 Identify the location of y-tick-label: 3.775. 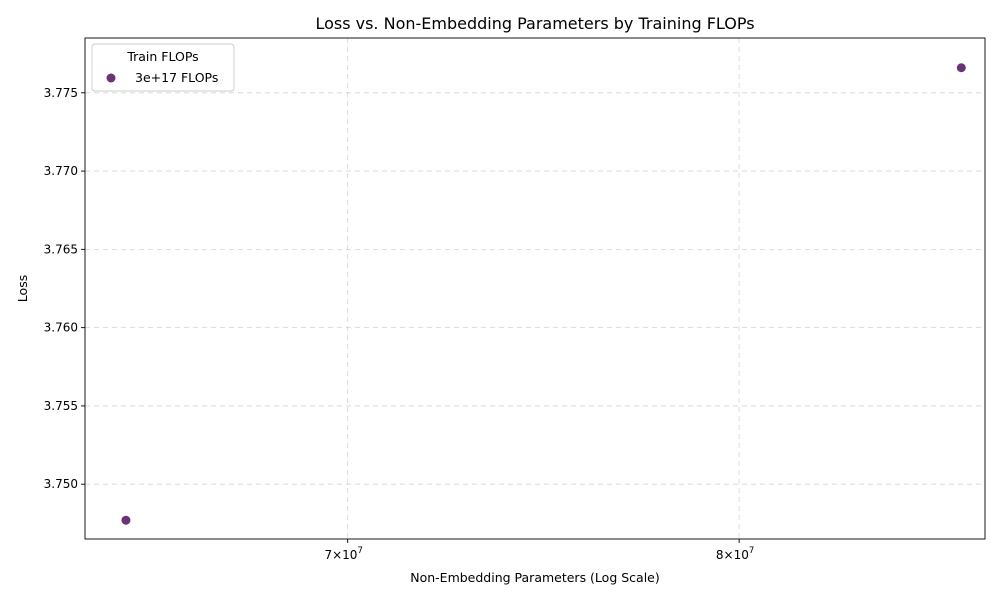
(61, 93).